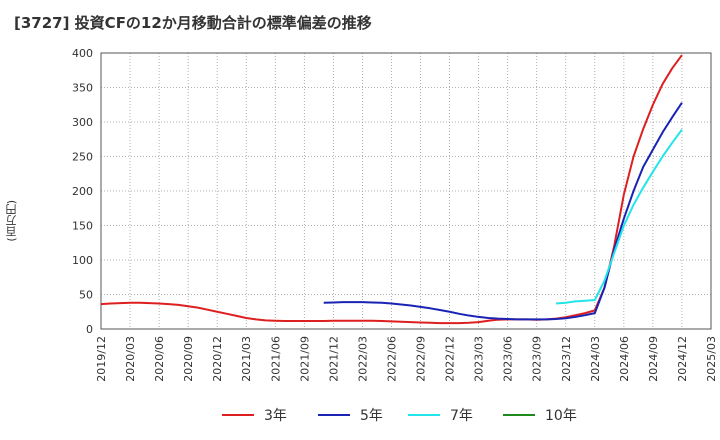 Image resolution: width=720 pixels, height=440 pixels. What do you see at coordinates (101, 359) in the screenshot?
I see `x-tick-label: 2019/12` at bounding box center [101, 359].